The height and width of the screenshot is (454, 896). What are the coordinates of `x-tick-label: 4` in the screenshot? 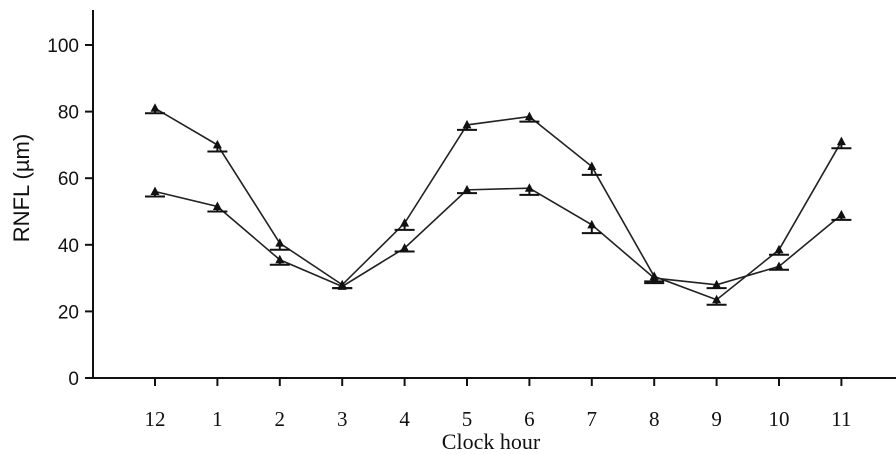 It's located at (404, 419).